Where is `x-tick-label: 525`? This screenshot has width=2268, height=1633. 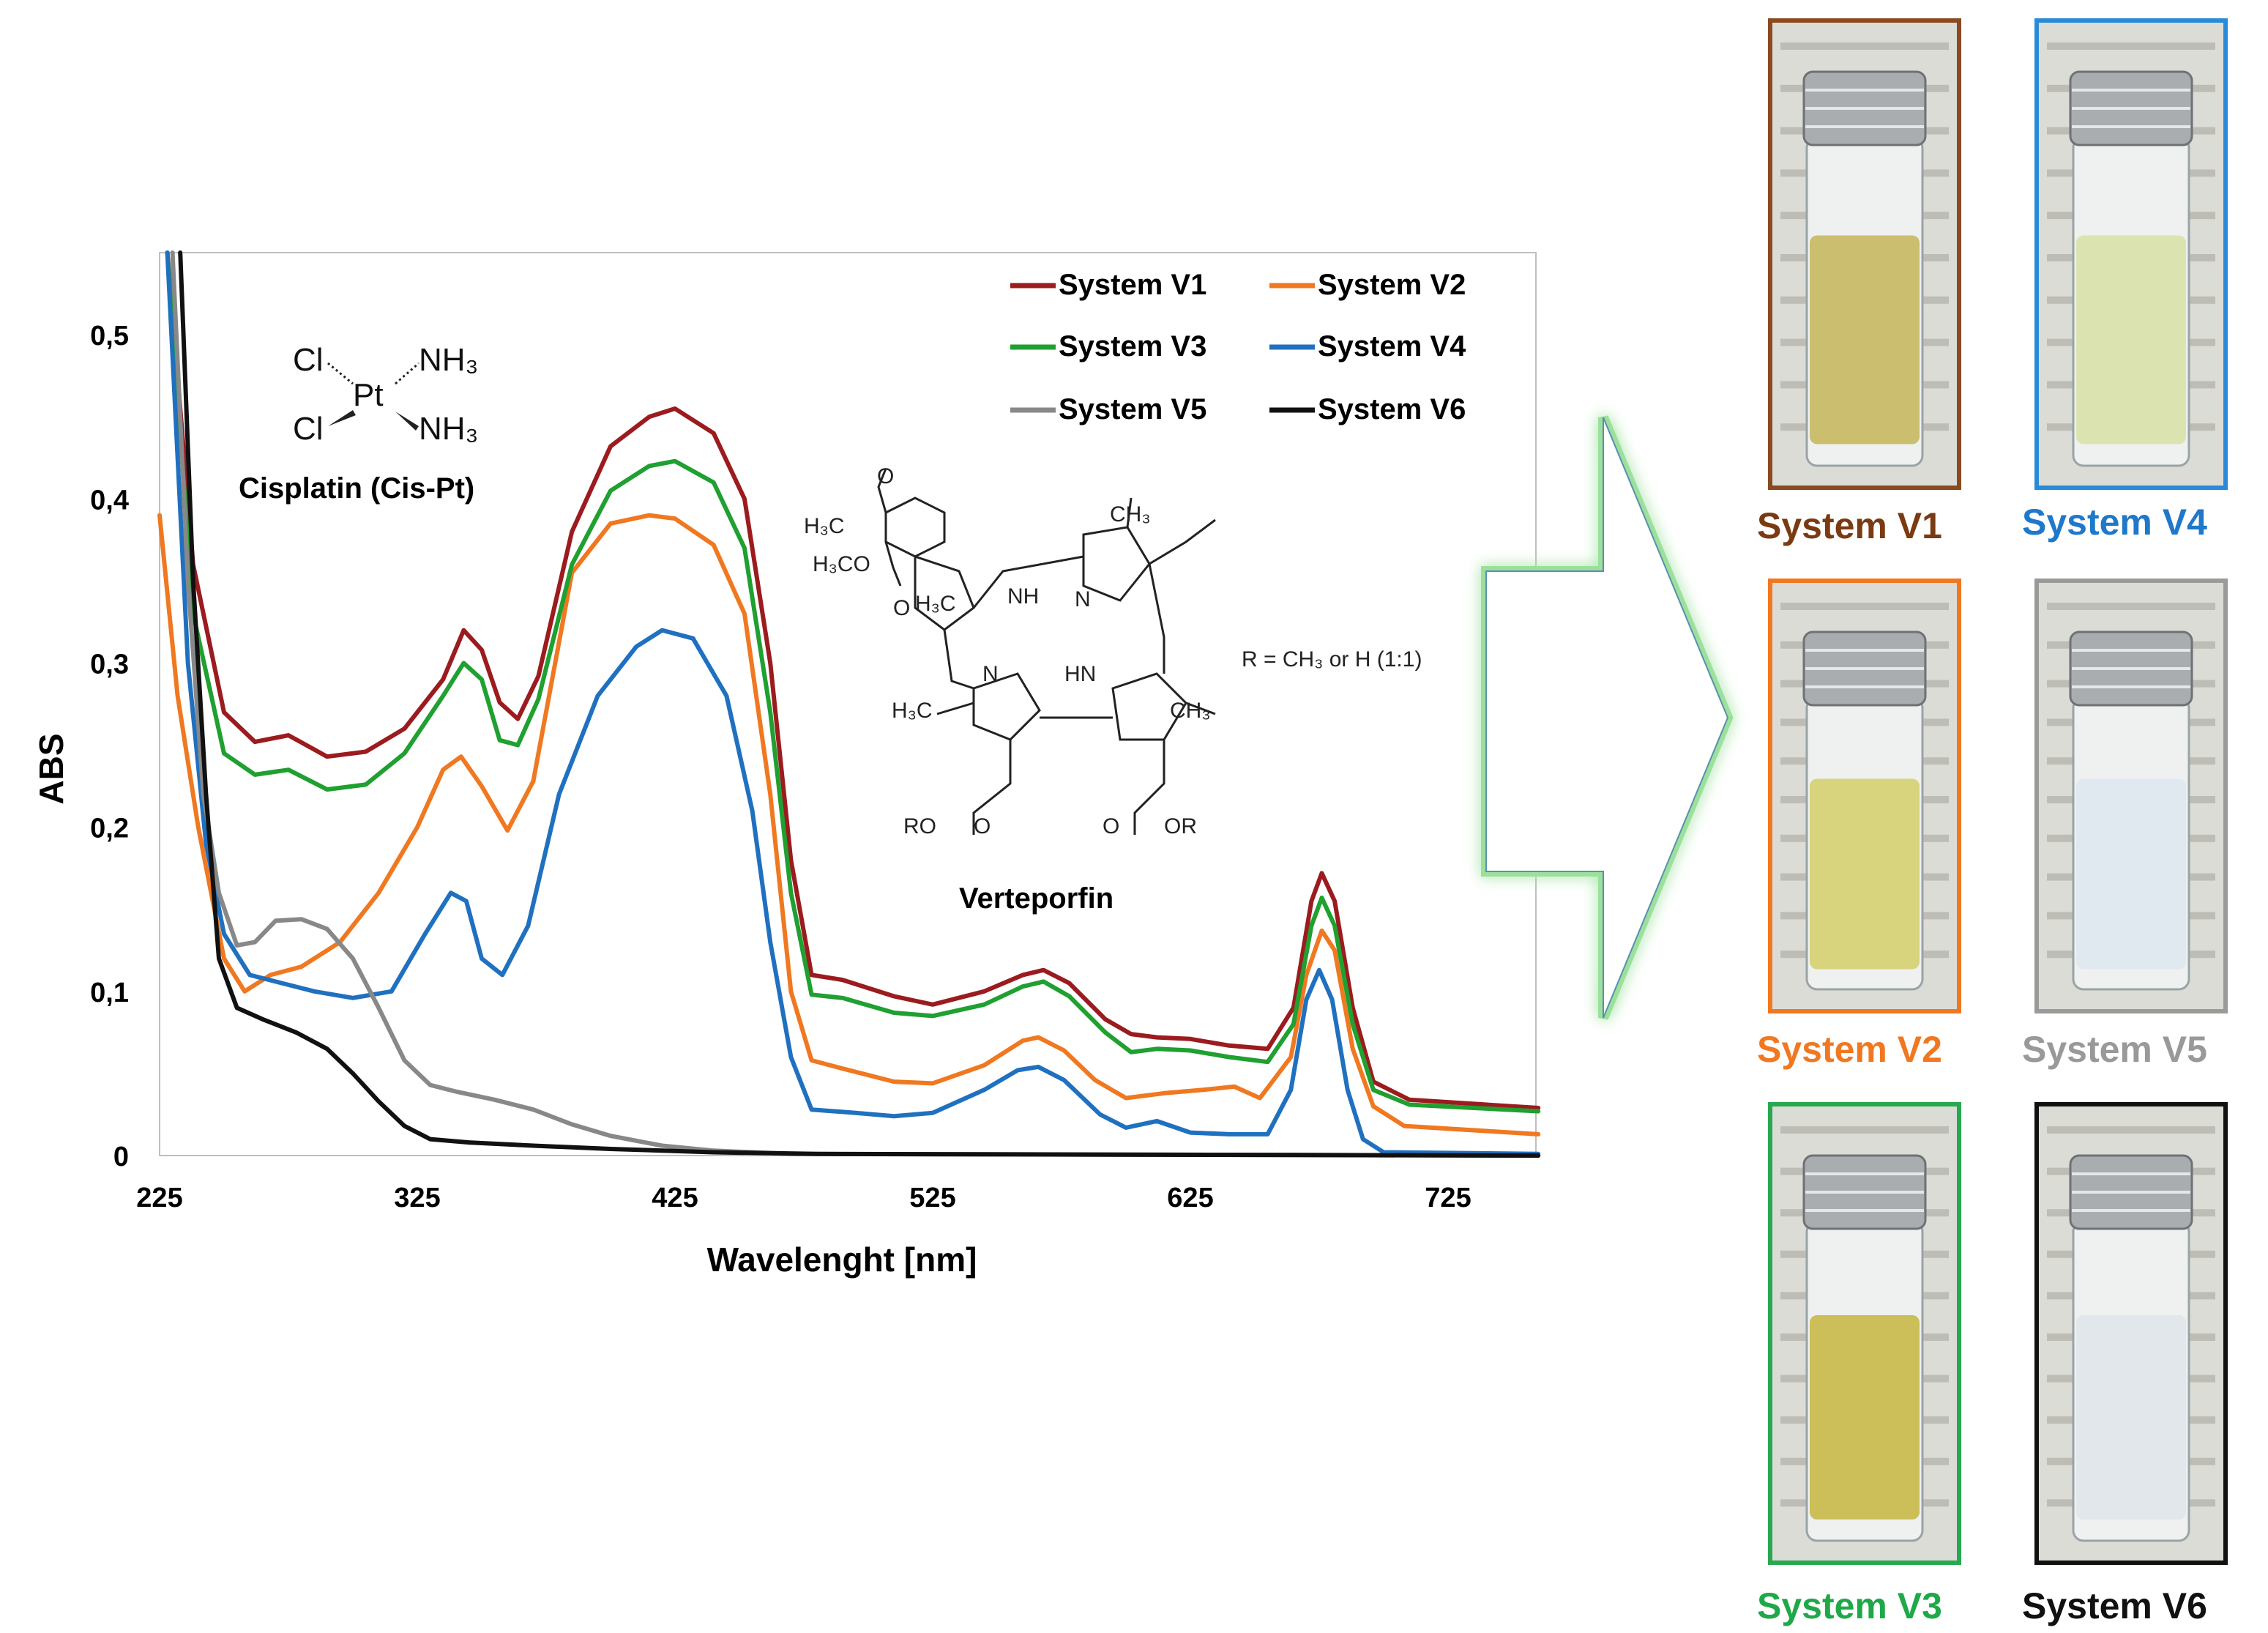 x-tick-label: 525 is located at coordinates (932, 1198).